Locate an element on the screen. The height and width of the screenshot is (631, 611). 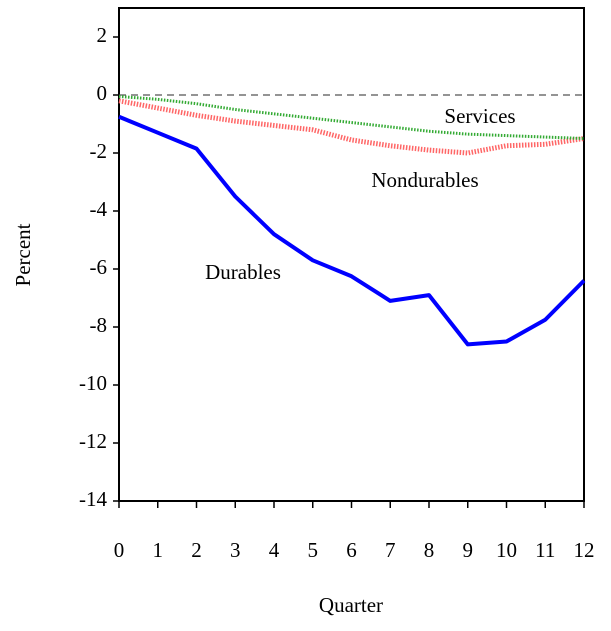
y-tick-label: -4 is located at coordinates (99, 209).